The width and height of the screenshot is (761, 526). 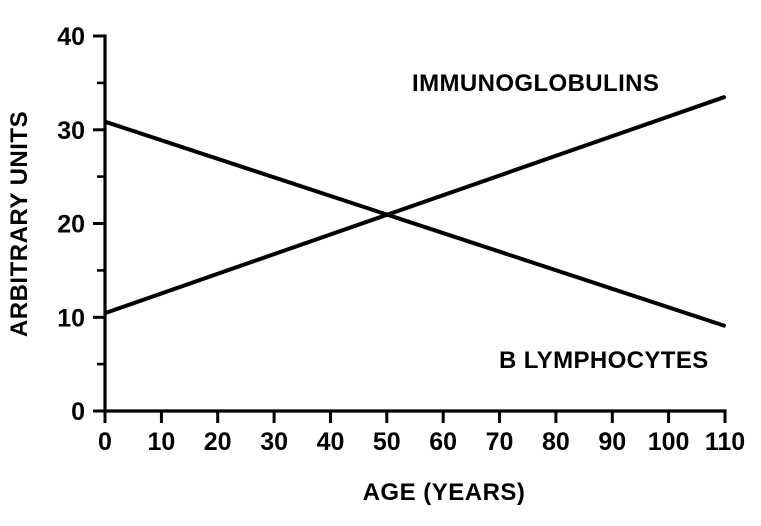 I want to click on y-tick-label-30: 30, so click(x=71, y=131).